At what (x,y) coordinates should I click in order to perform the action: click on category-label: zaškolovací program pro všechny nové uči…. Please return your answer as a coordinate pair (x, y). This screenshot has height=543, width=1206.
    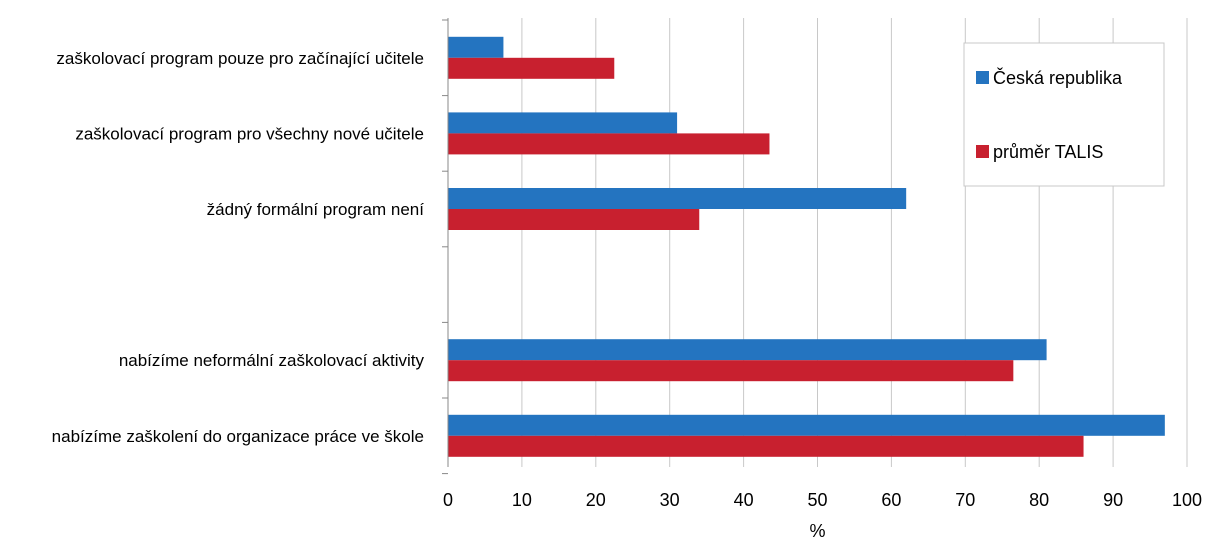
    Looking at the image, I should click on (249, 133).